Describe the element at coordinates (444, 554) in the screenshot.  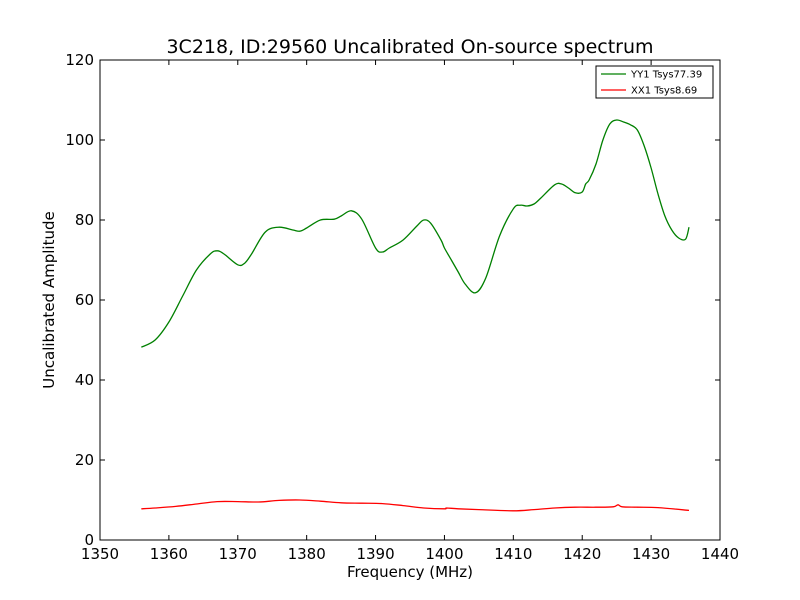
I see `x-tick-label: 1400` at that location.